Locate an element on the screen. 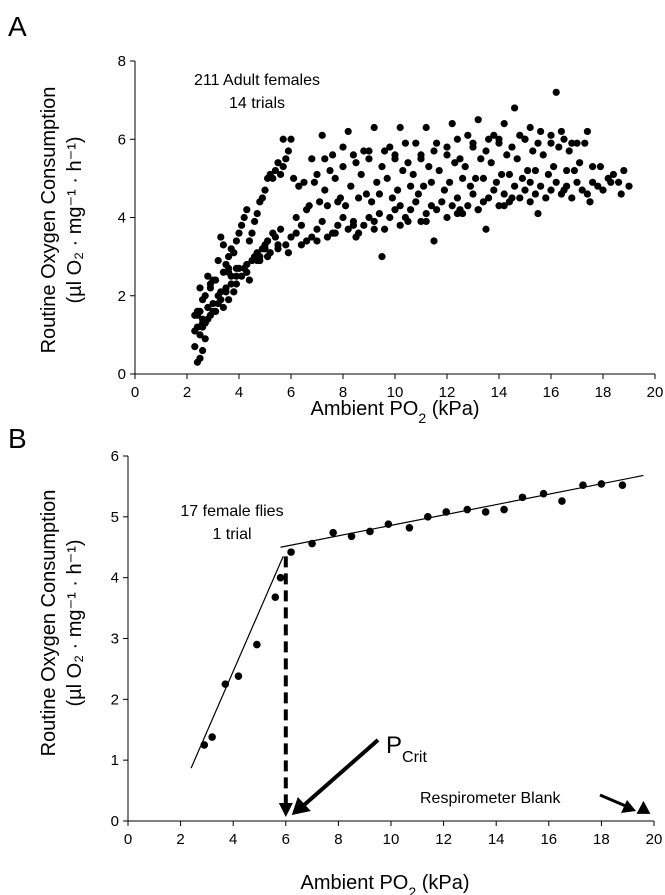 Image resolution: width=665 pixels, height=895 pixels. panel-b-x-axis-title-main: Ambient PO is located at coordinates (355, 883).